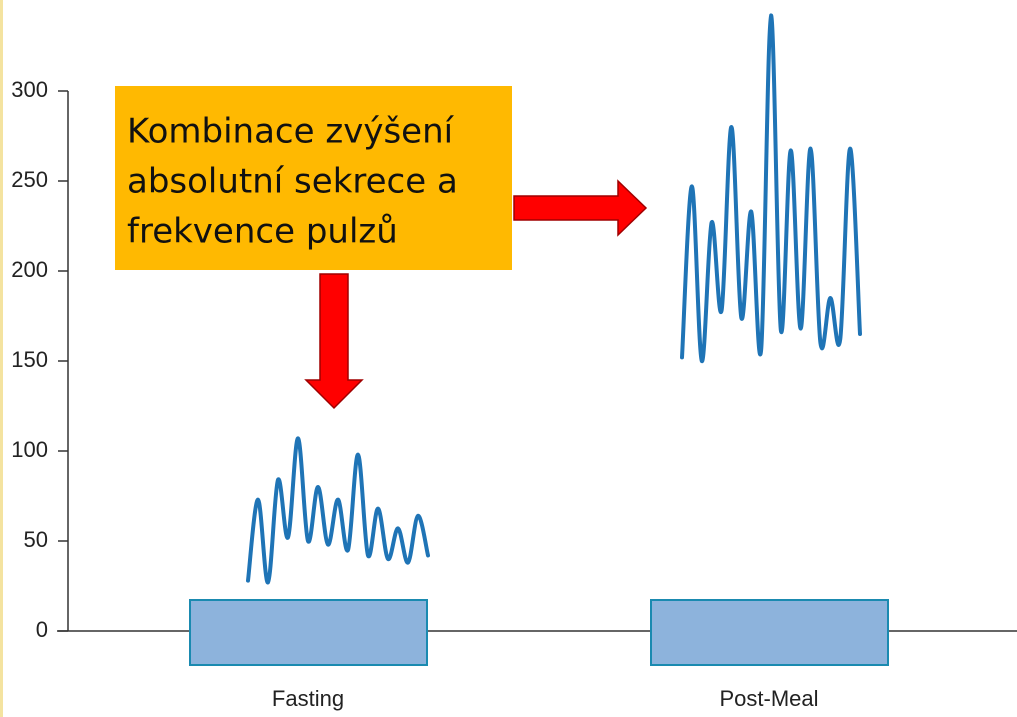 This screenshot has height=717, width=1017. Describe the element at coordinates (291, 132) in the screenshot. I see `annotation-line: Kombinace zvýšení` at that location.